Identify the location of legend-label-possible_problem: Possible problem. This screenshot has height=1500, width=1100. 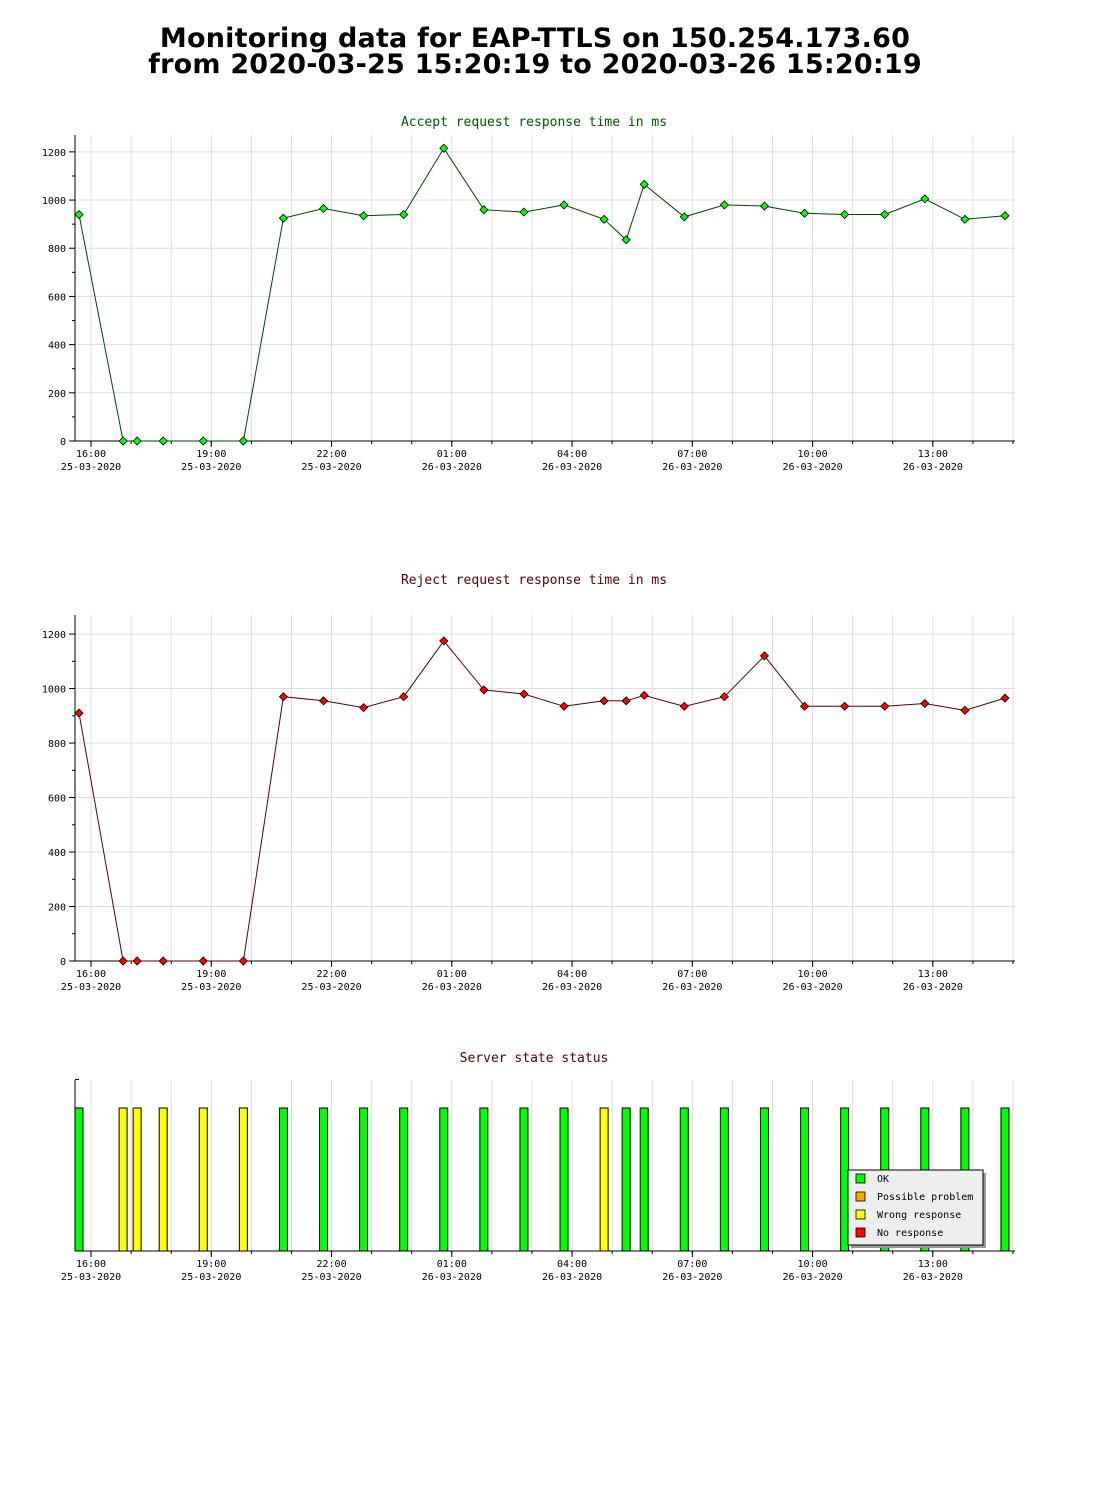
(925, 1197).